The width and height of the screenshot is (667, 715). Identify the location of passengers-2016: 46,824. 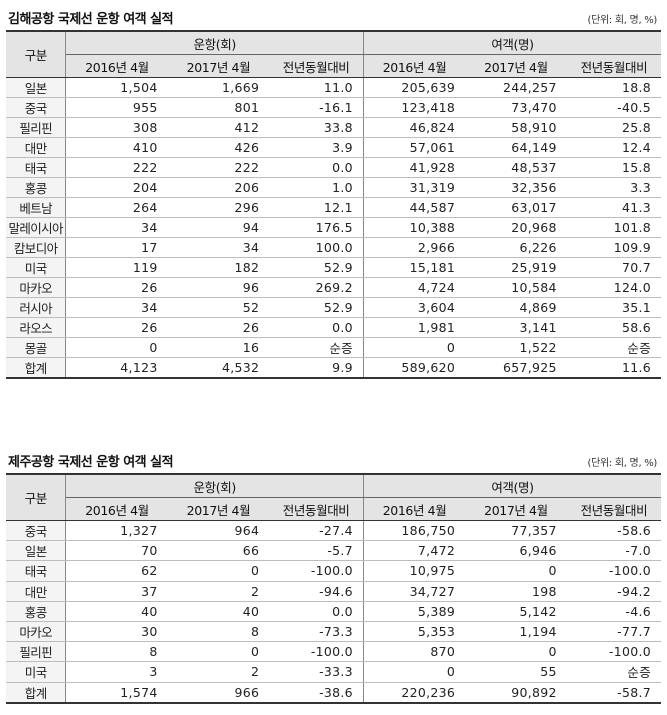
(414, 127).